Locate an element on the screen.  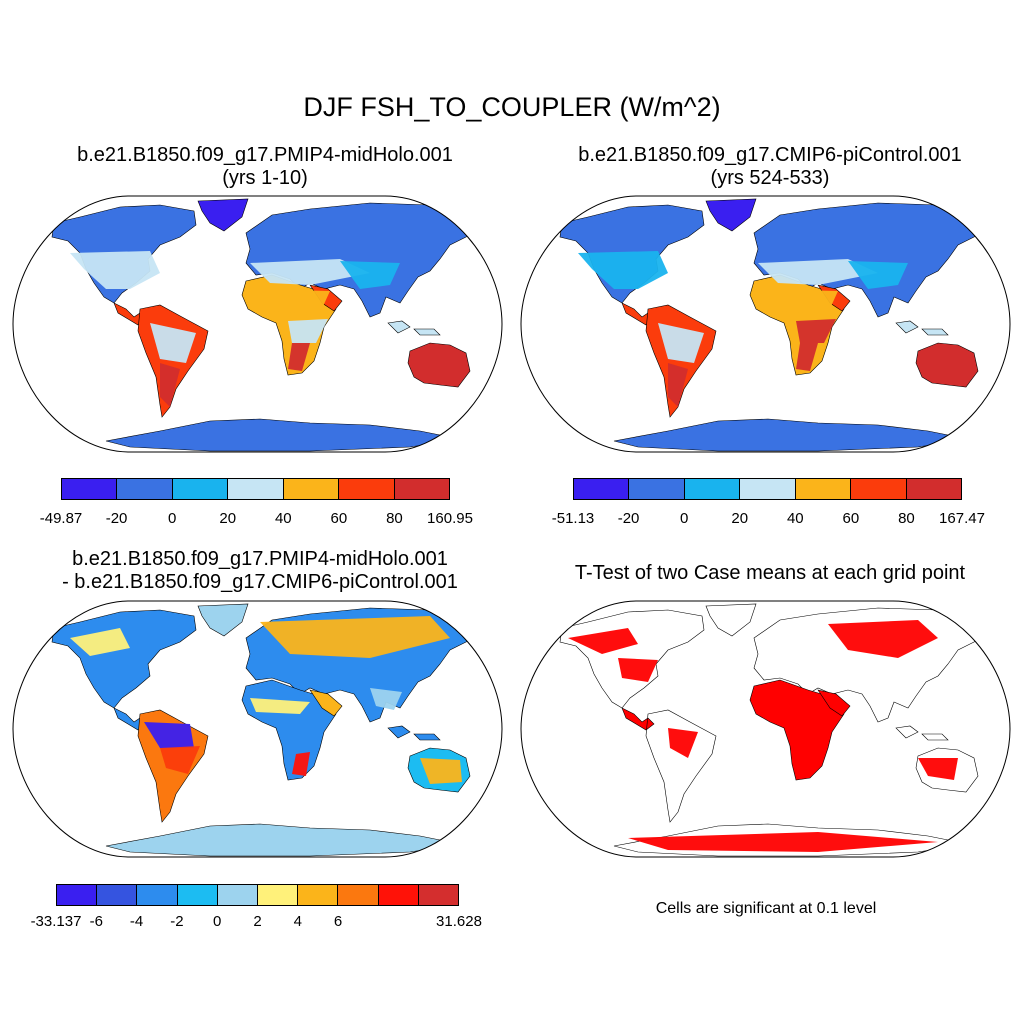
colorbar-tick-label: -49.87 is located at coordinates (61, 518).